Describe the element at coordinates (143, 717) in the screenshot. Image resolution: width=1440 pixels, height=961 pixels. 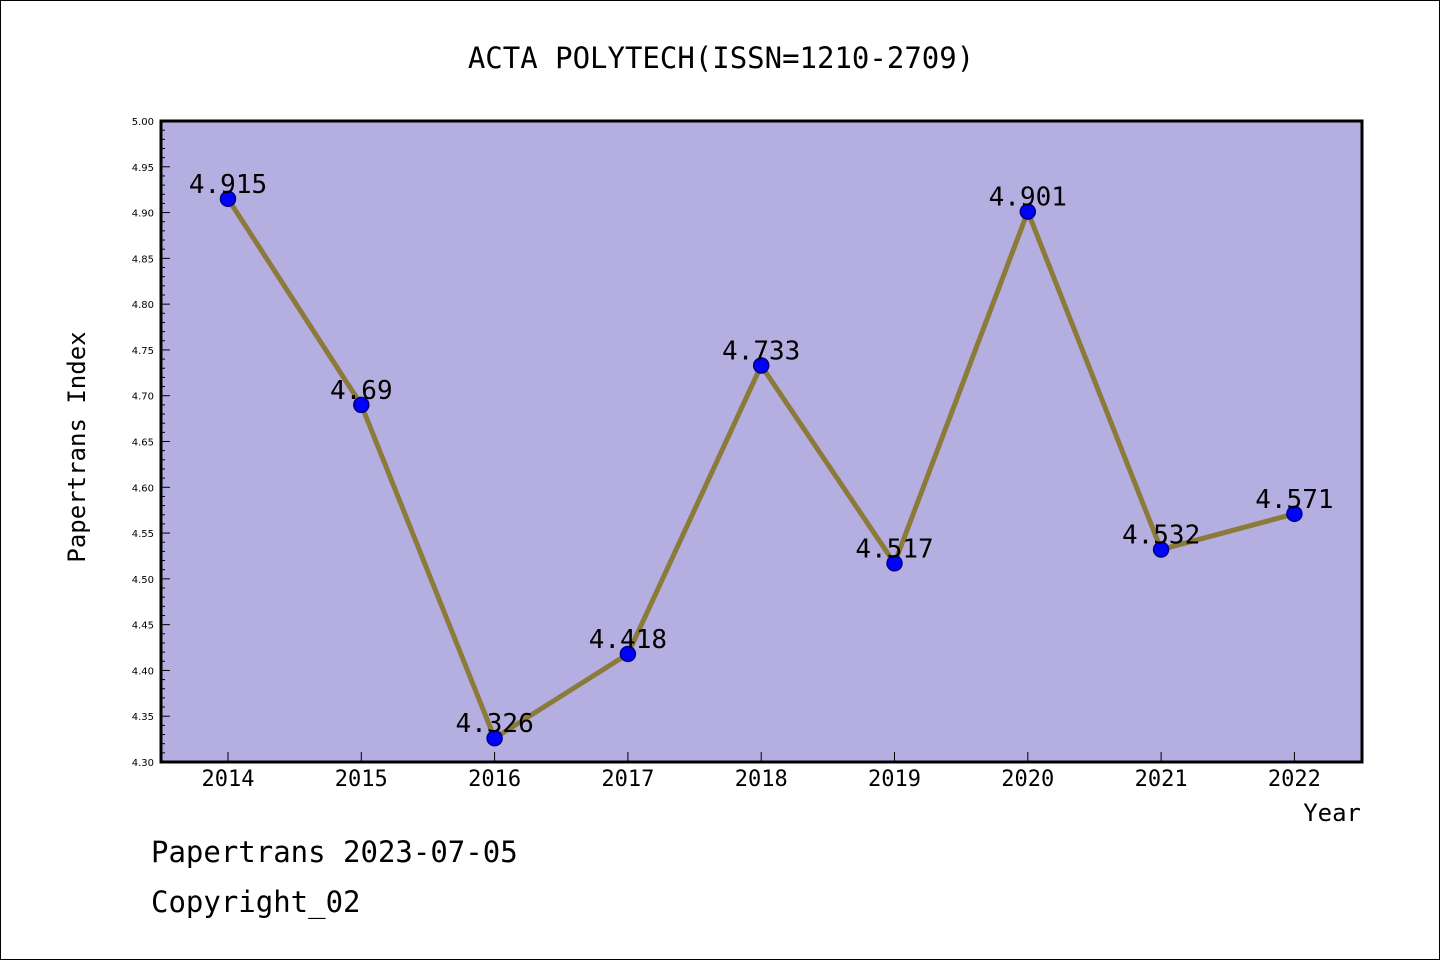
I see `y-tick-label: 4.35` at that location.